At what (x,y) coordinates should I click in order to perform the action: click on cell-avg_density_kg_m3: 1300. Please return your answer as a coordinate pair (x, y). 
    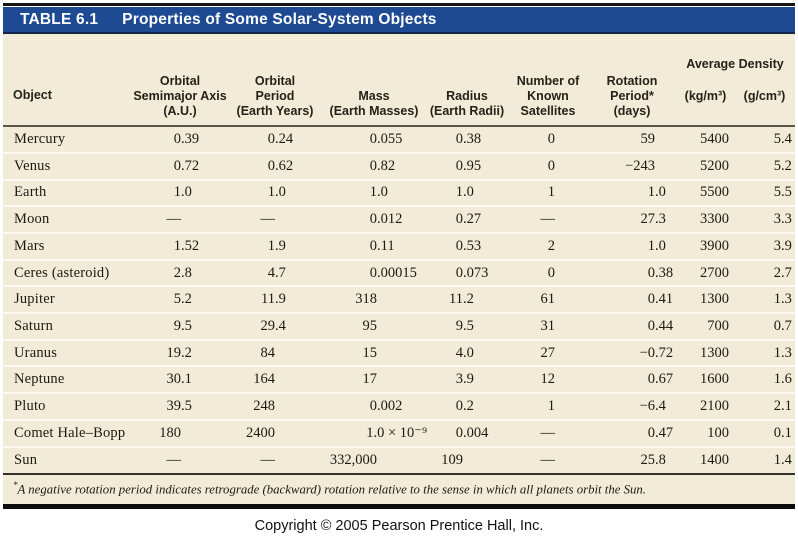
    Looking at the image, I should click on (714, 352).